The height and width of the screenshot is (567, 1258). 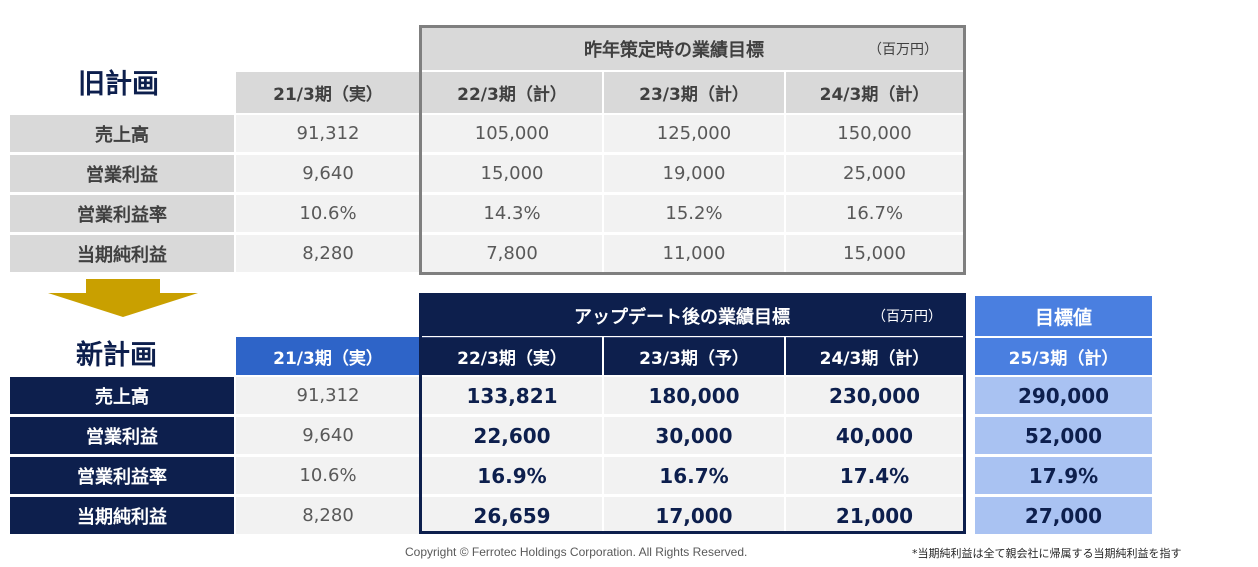 I want to click on new-cell-2-2: 16.7%, so click(x=694, y=475).